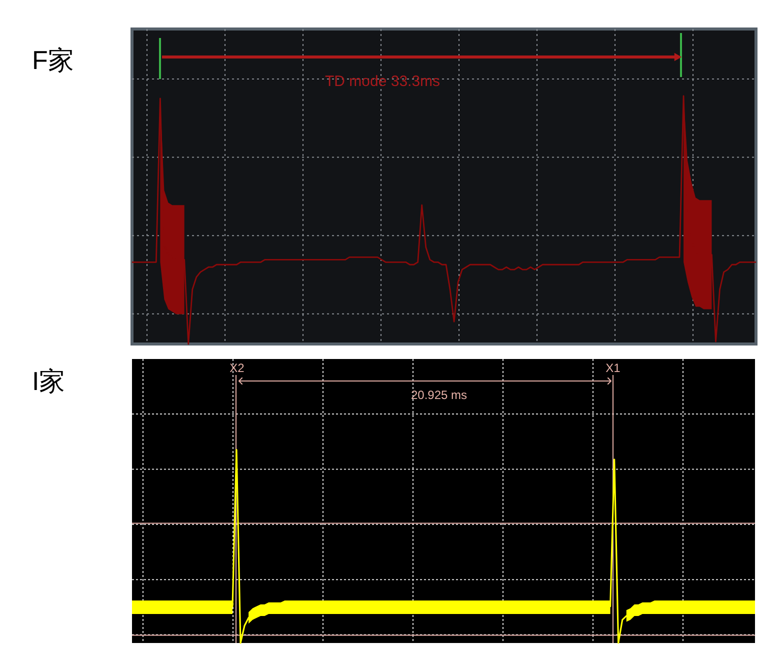 This screenshot has width=777, height=655. I want to click on text: 20.925 ms, so click(439, 395).